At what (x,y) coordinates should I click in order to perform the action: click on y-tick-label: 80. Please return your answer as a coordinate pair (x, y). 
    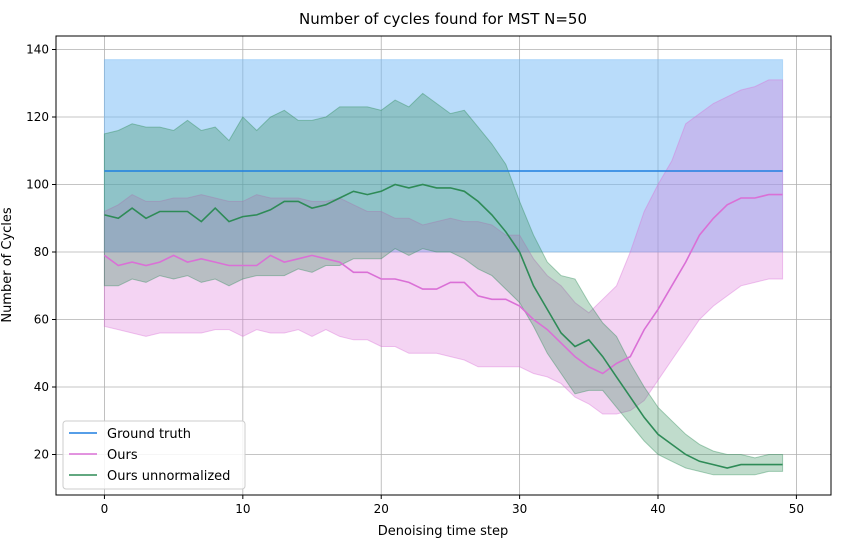
    Looking at the image, I should click on (41, 252).